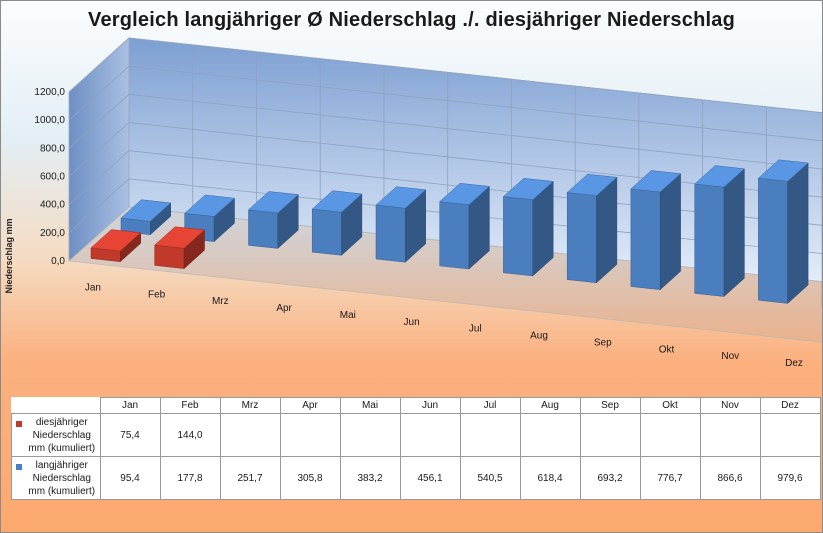 This screenshot has width=823, height=533. What do you see at coordinates (412, 322) in the screenshot?
I see `x-tick-label: Jun` at bounding box center [412, 322].